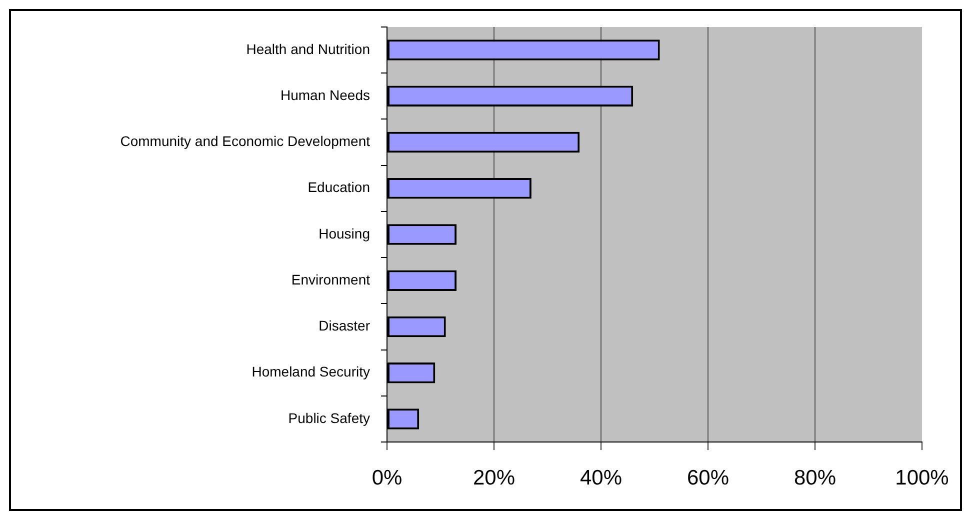  I want to click on x-tick-label: 80%, so click(815, 478).